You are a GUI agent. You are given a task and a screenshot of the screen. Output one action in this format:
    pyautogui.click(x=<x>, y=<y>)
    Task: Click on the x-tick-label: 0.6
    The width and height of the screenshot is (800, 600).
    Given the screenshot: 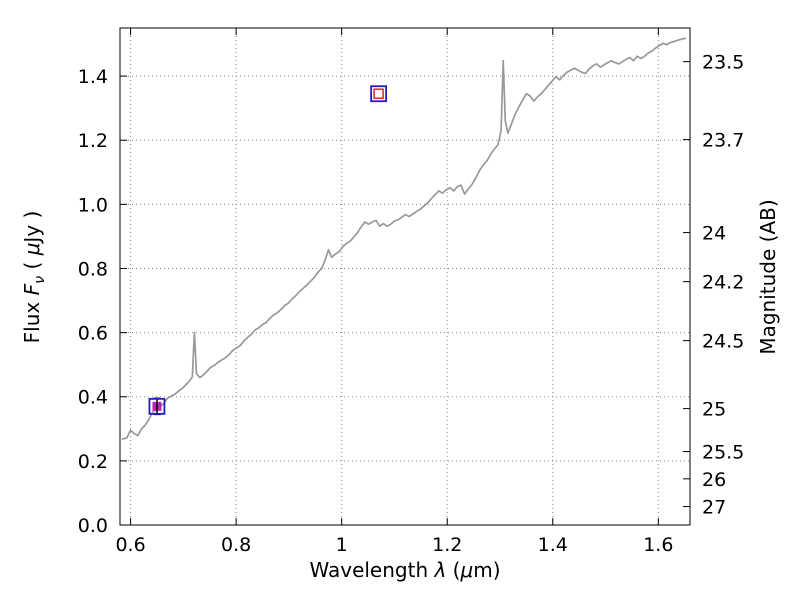 What is the action you would take?
    pyautogui.click(x=130, y=545)
    